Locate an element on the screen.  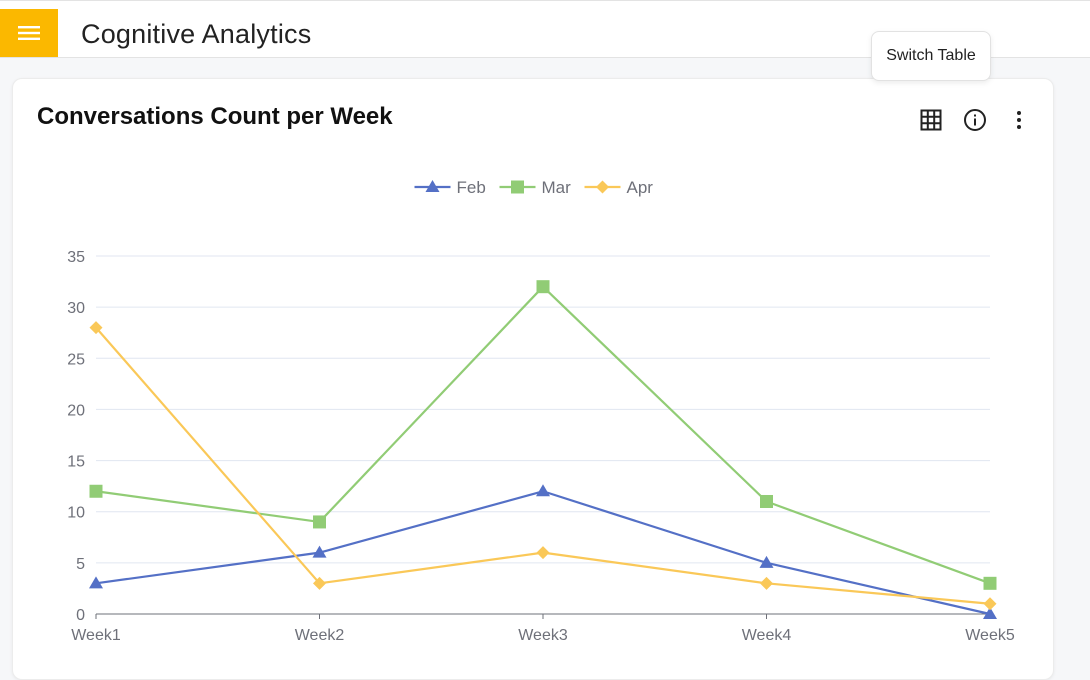
switch-table-button is located at coordinates (931, 120).